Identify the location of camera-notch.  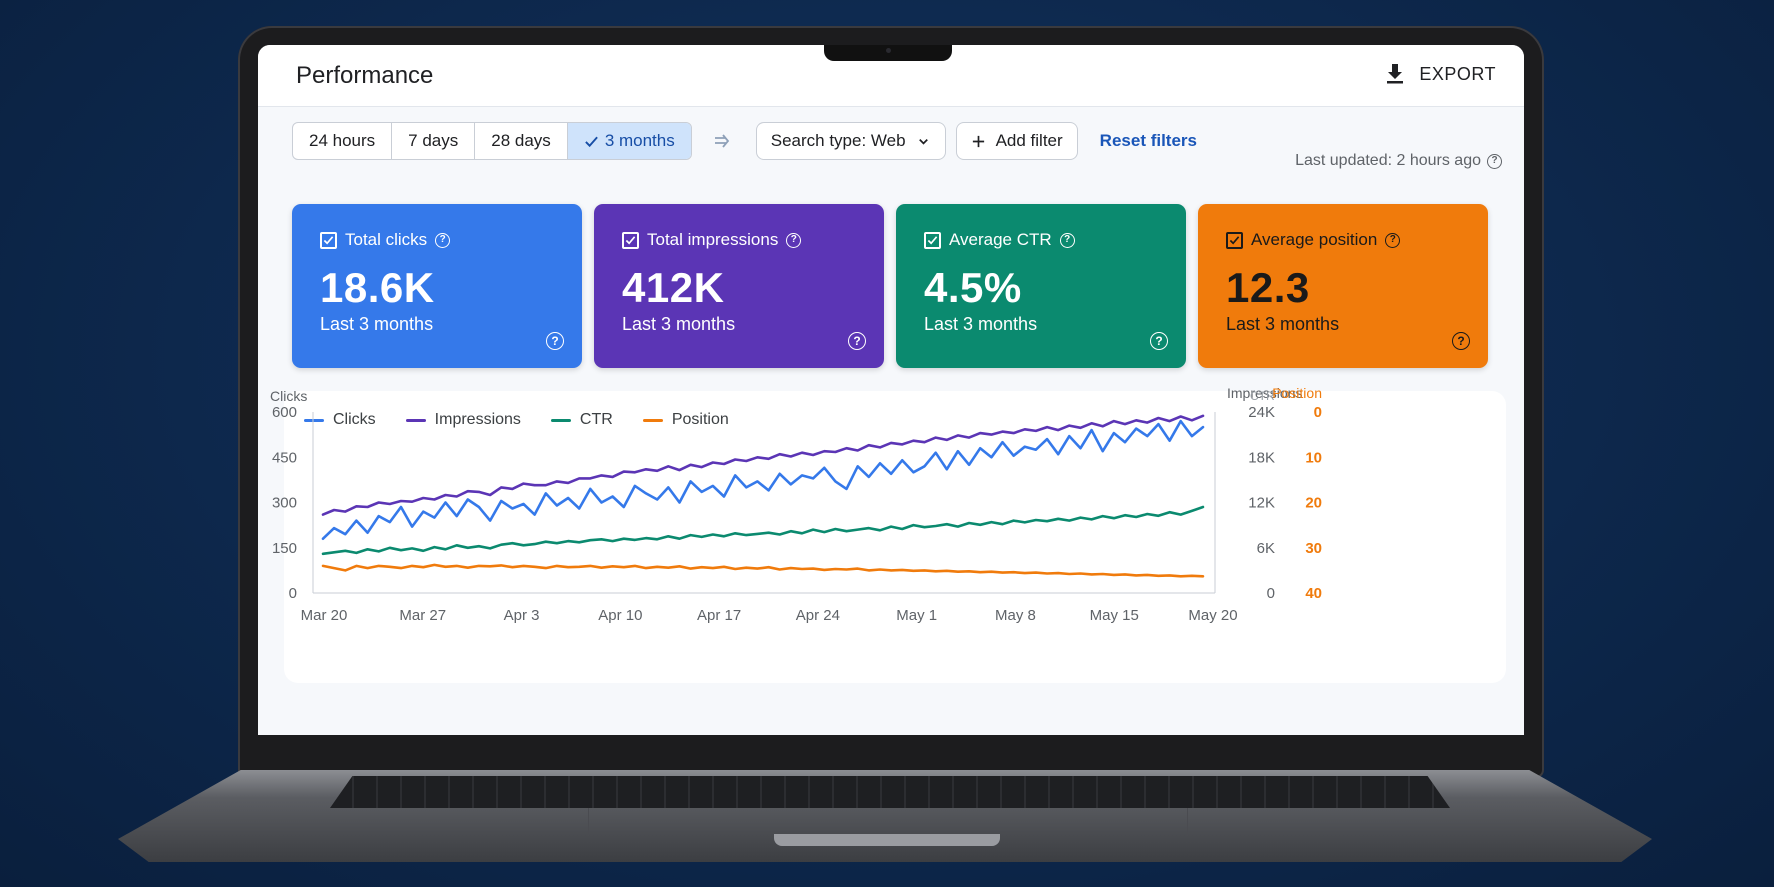
(888, 53).